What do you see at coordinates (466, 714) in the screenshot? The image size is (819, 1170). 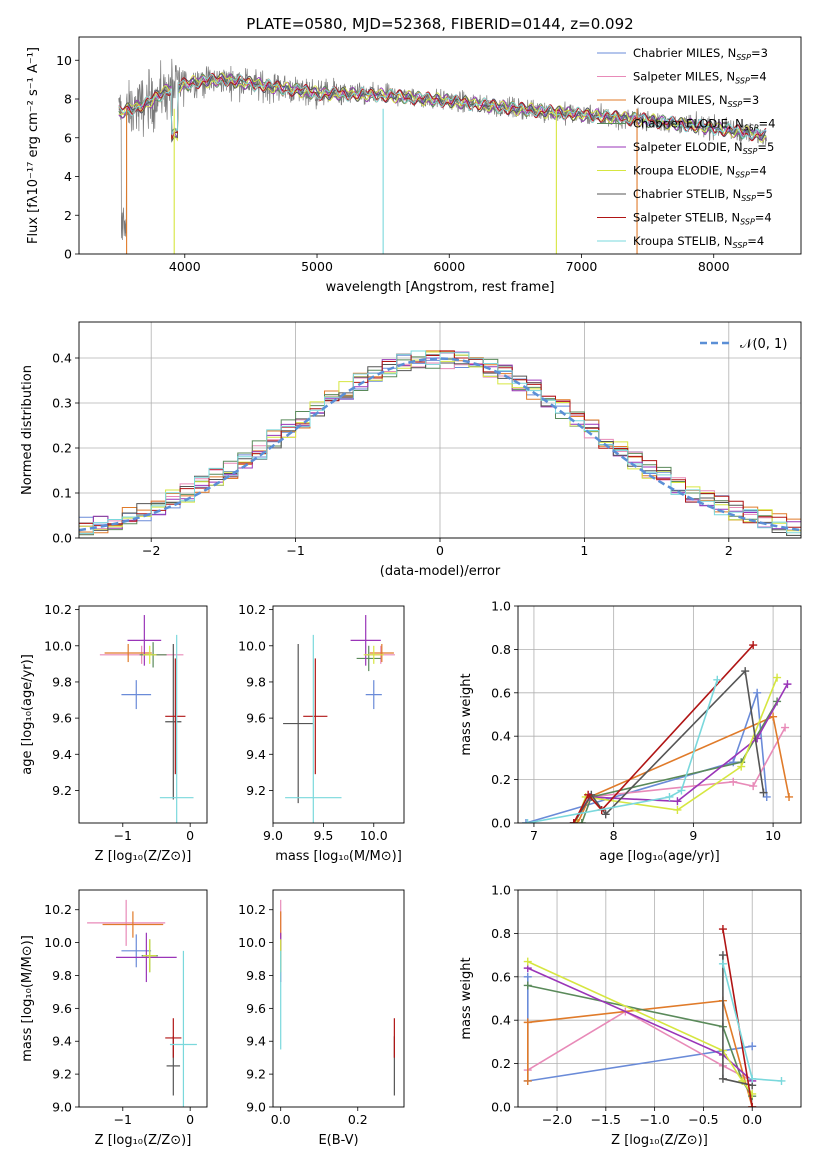 I see `y-axis-label: mass weight` at bounding box center [466, 714].